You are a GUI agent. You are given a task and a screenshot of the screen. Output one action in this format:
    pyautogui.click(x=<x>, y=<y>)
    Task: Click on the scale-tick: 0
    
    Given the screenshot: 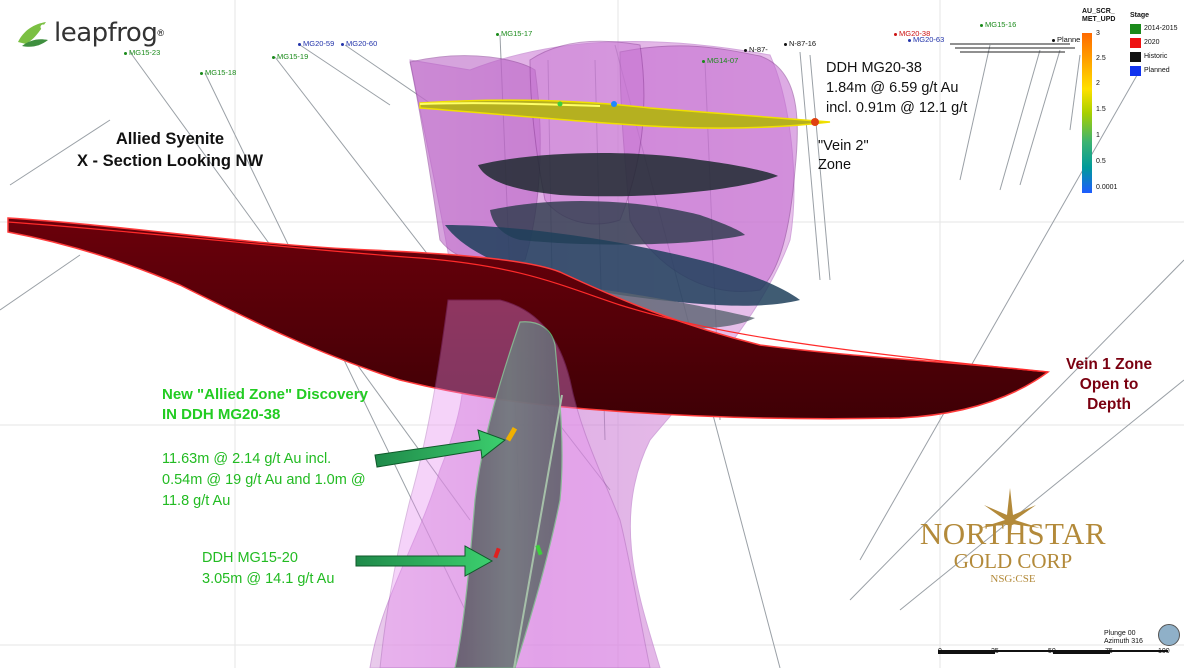 What is the action you would take?
    pyautogui.click(x=940, y=651)
    